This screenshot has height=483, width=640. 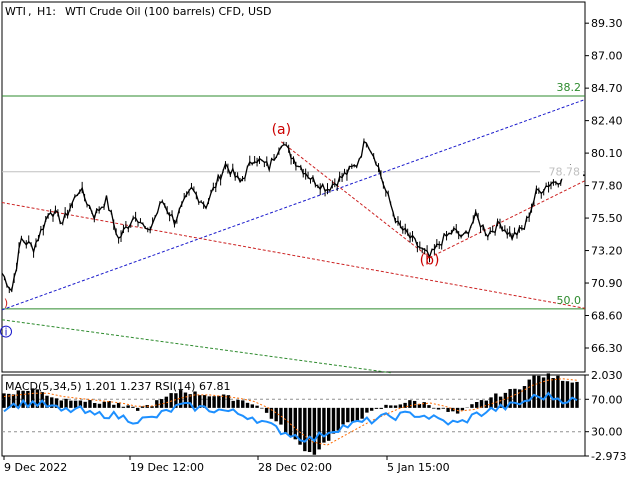 I want to click on wave-edge-label: i, so click(x=5, y=332).